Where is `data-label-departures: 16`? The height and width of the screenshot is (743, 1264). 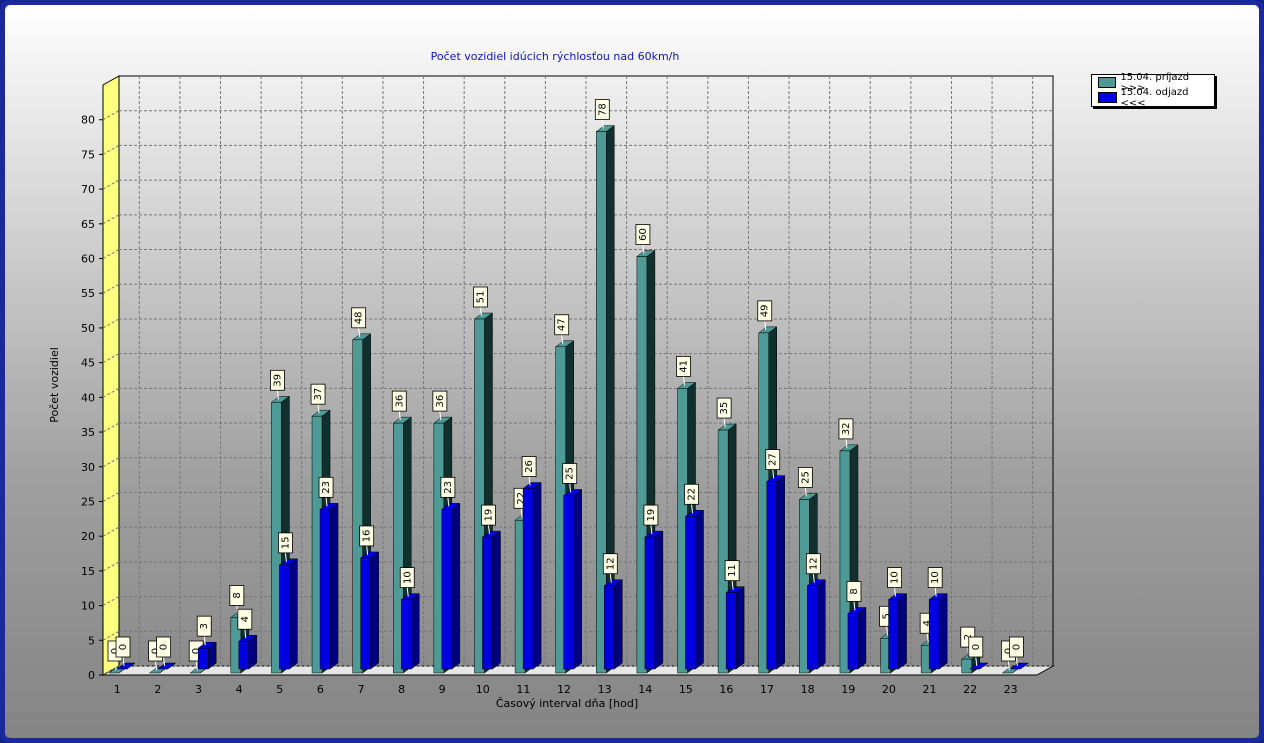
data-label-departures: 16 is located at coordinates (367, 536).